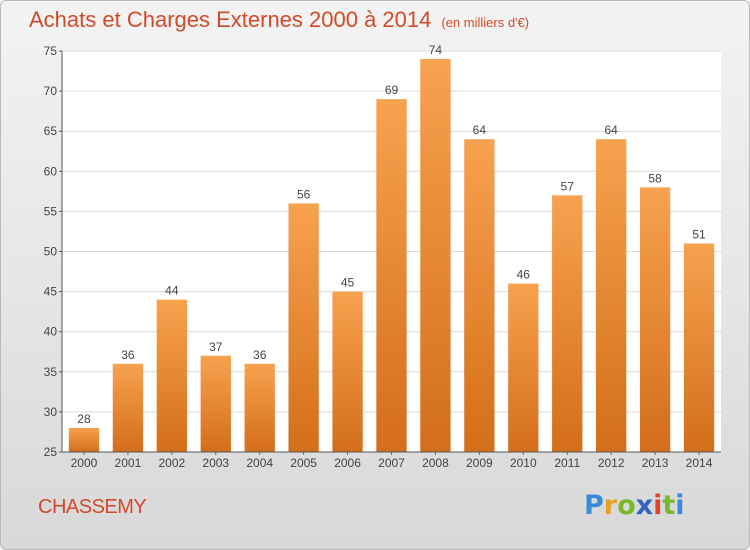 The image size is (750, 550). What do you see at coordinates (51, 332) in the screenshot?
I see `y-tick-label: 40` at bounding box center [51, 332].